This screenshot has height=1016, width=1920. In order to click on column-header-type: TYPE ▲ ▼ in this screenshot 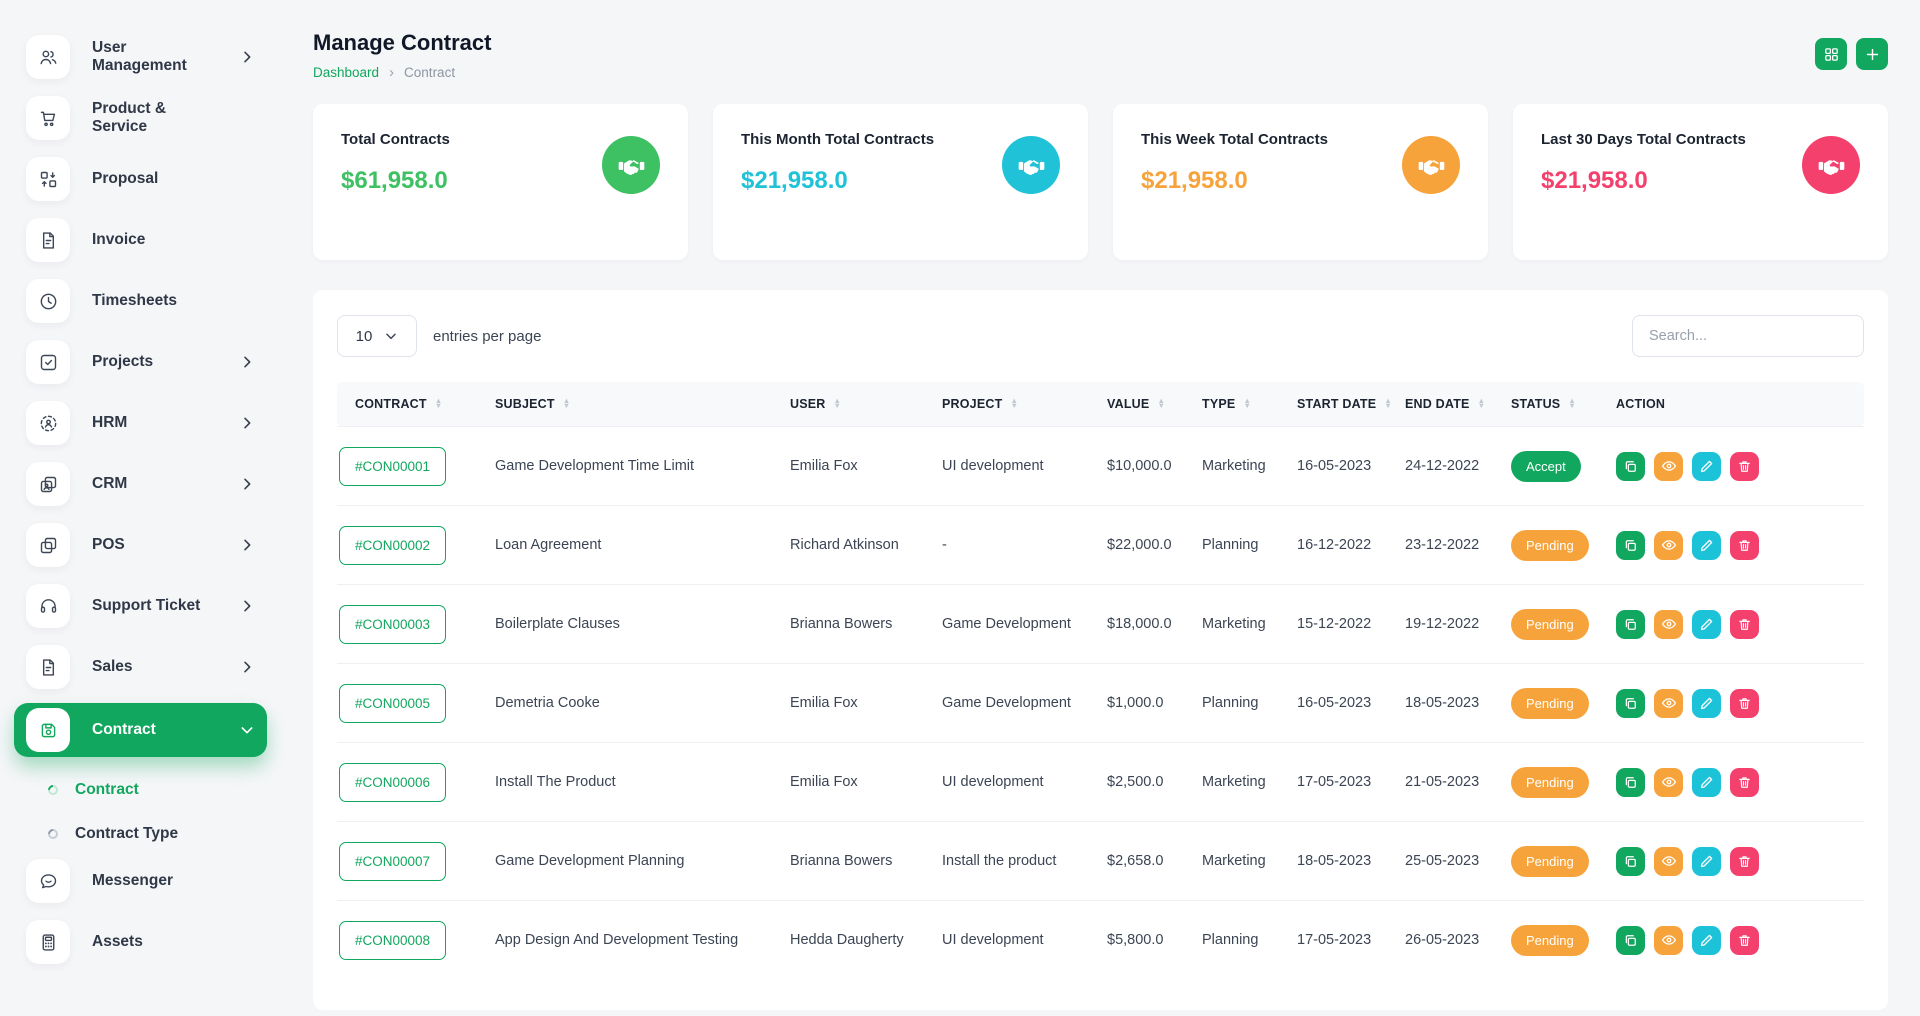, I will do `click(1241, 404)`.